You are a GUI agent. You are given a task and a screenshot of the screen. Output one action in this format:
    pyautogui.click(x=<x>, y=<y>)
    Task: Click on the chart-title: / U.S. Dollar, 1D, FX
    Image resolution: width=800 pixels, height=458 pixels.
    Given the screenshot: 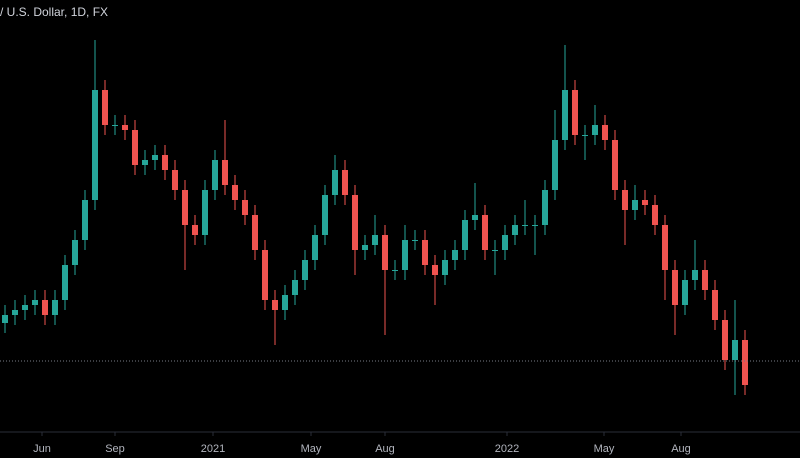 What is the action you would take?
    pyautogui.click(x=54, y=12)
    